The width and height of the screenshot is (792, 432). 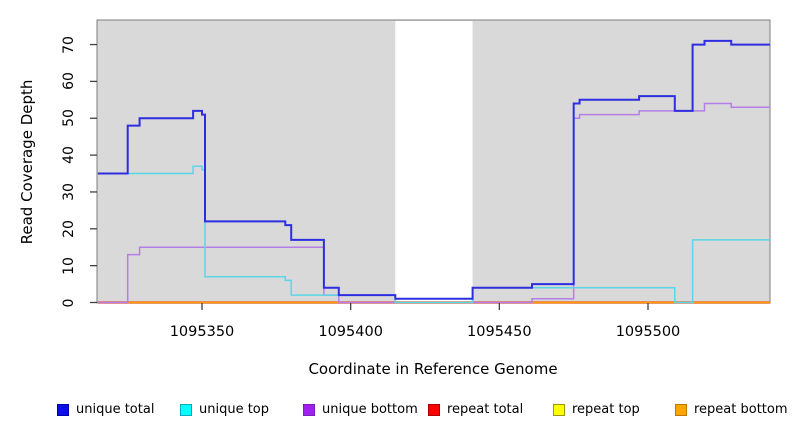 I want to click on legend-label: unique bottom, so click(x=370, y=409).